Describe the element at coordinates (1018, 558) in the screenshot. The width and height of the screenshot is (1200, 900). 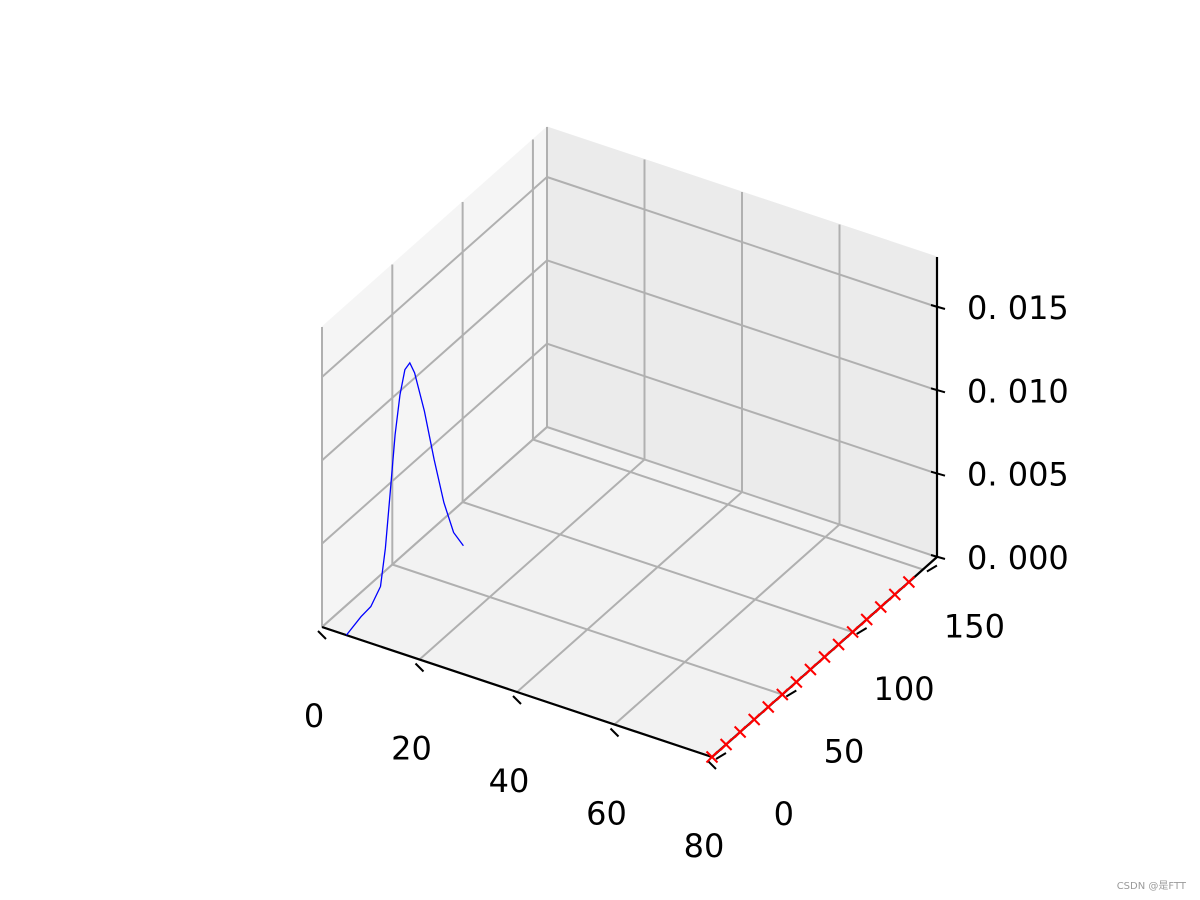
I see `z-tick-label: 0. 000` at that location.